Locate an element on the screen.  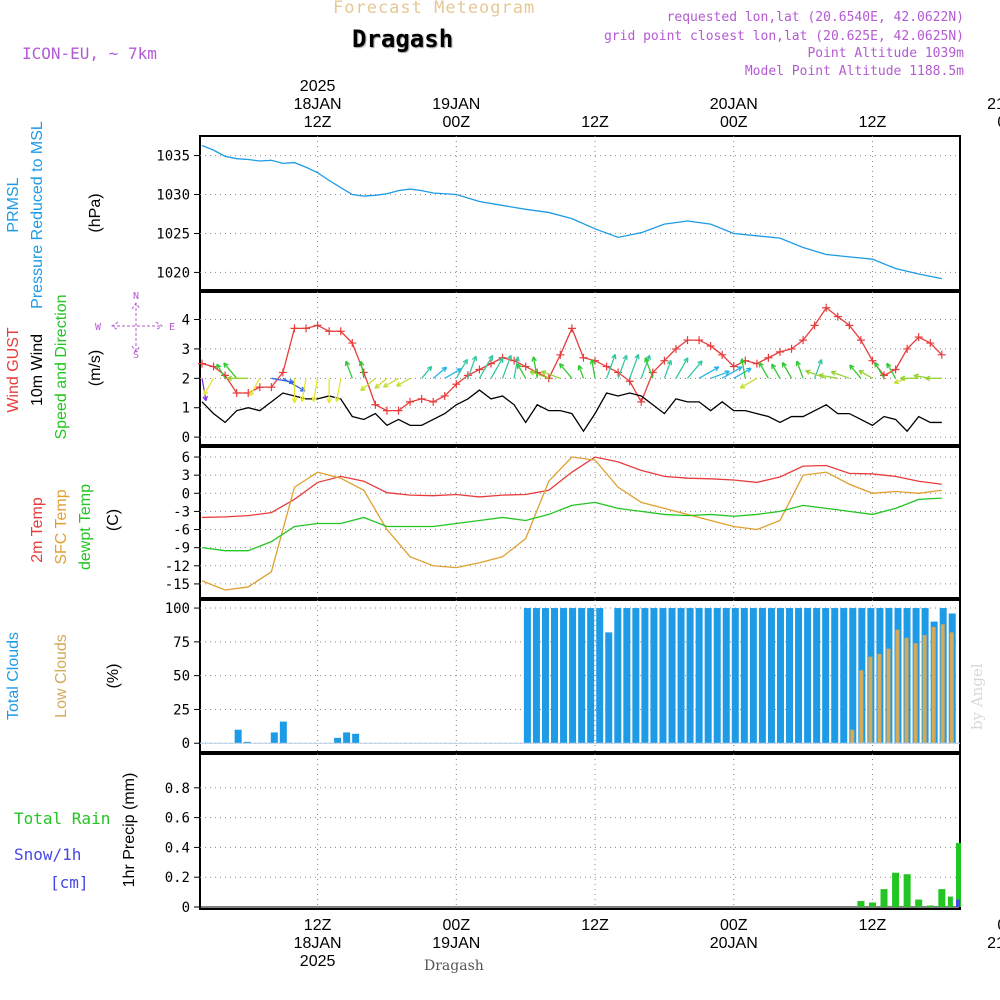
ytick-label-clouds: 50 is located at coordinates (181, 677).